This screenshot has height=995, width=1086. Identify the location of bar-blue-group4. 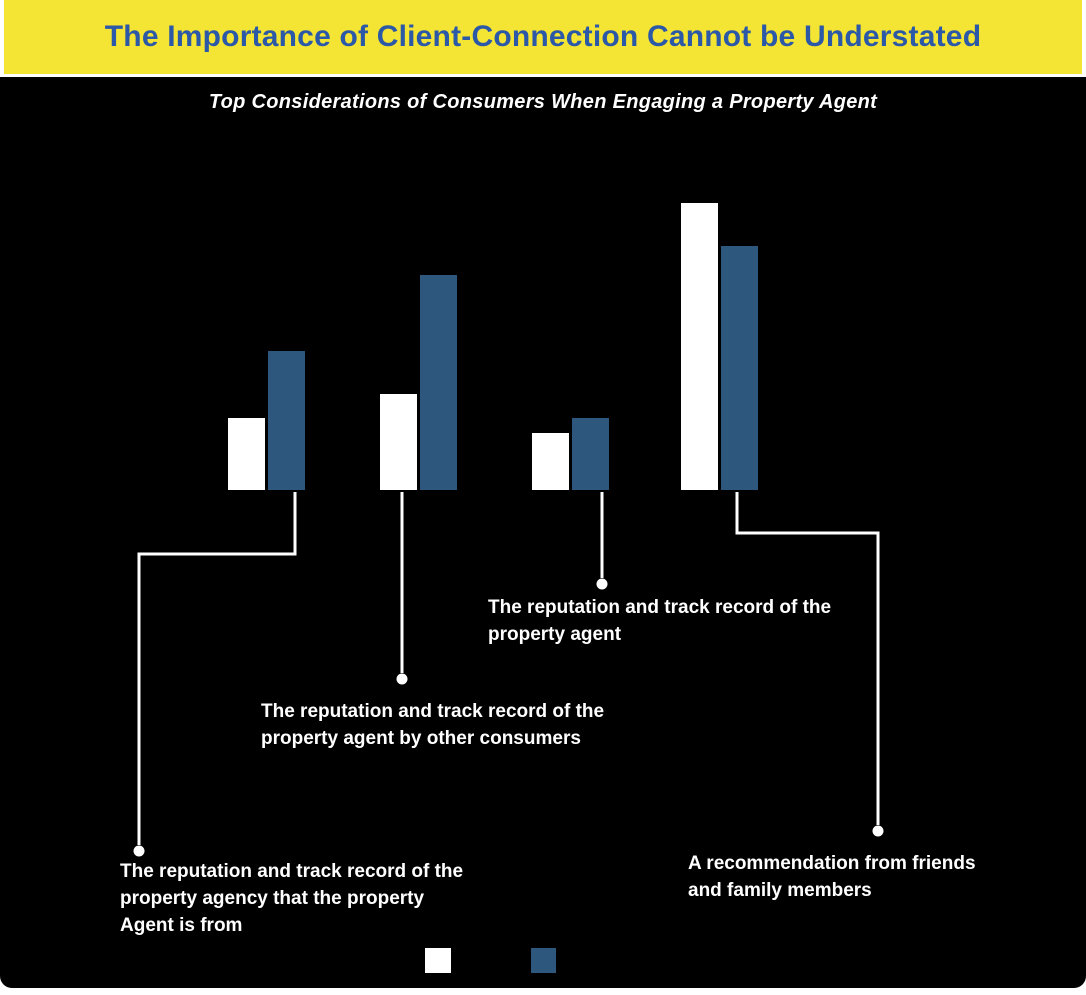
(739, 368).